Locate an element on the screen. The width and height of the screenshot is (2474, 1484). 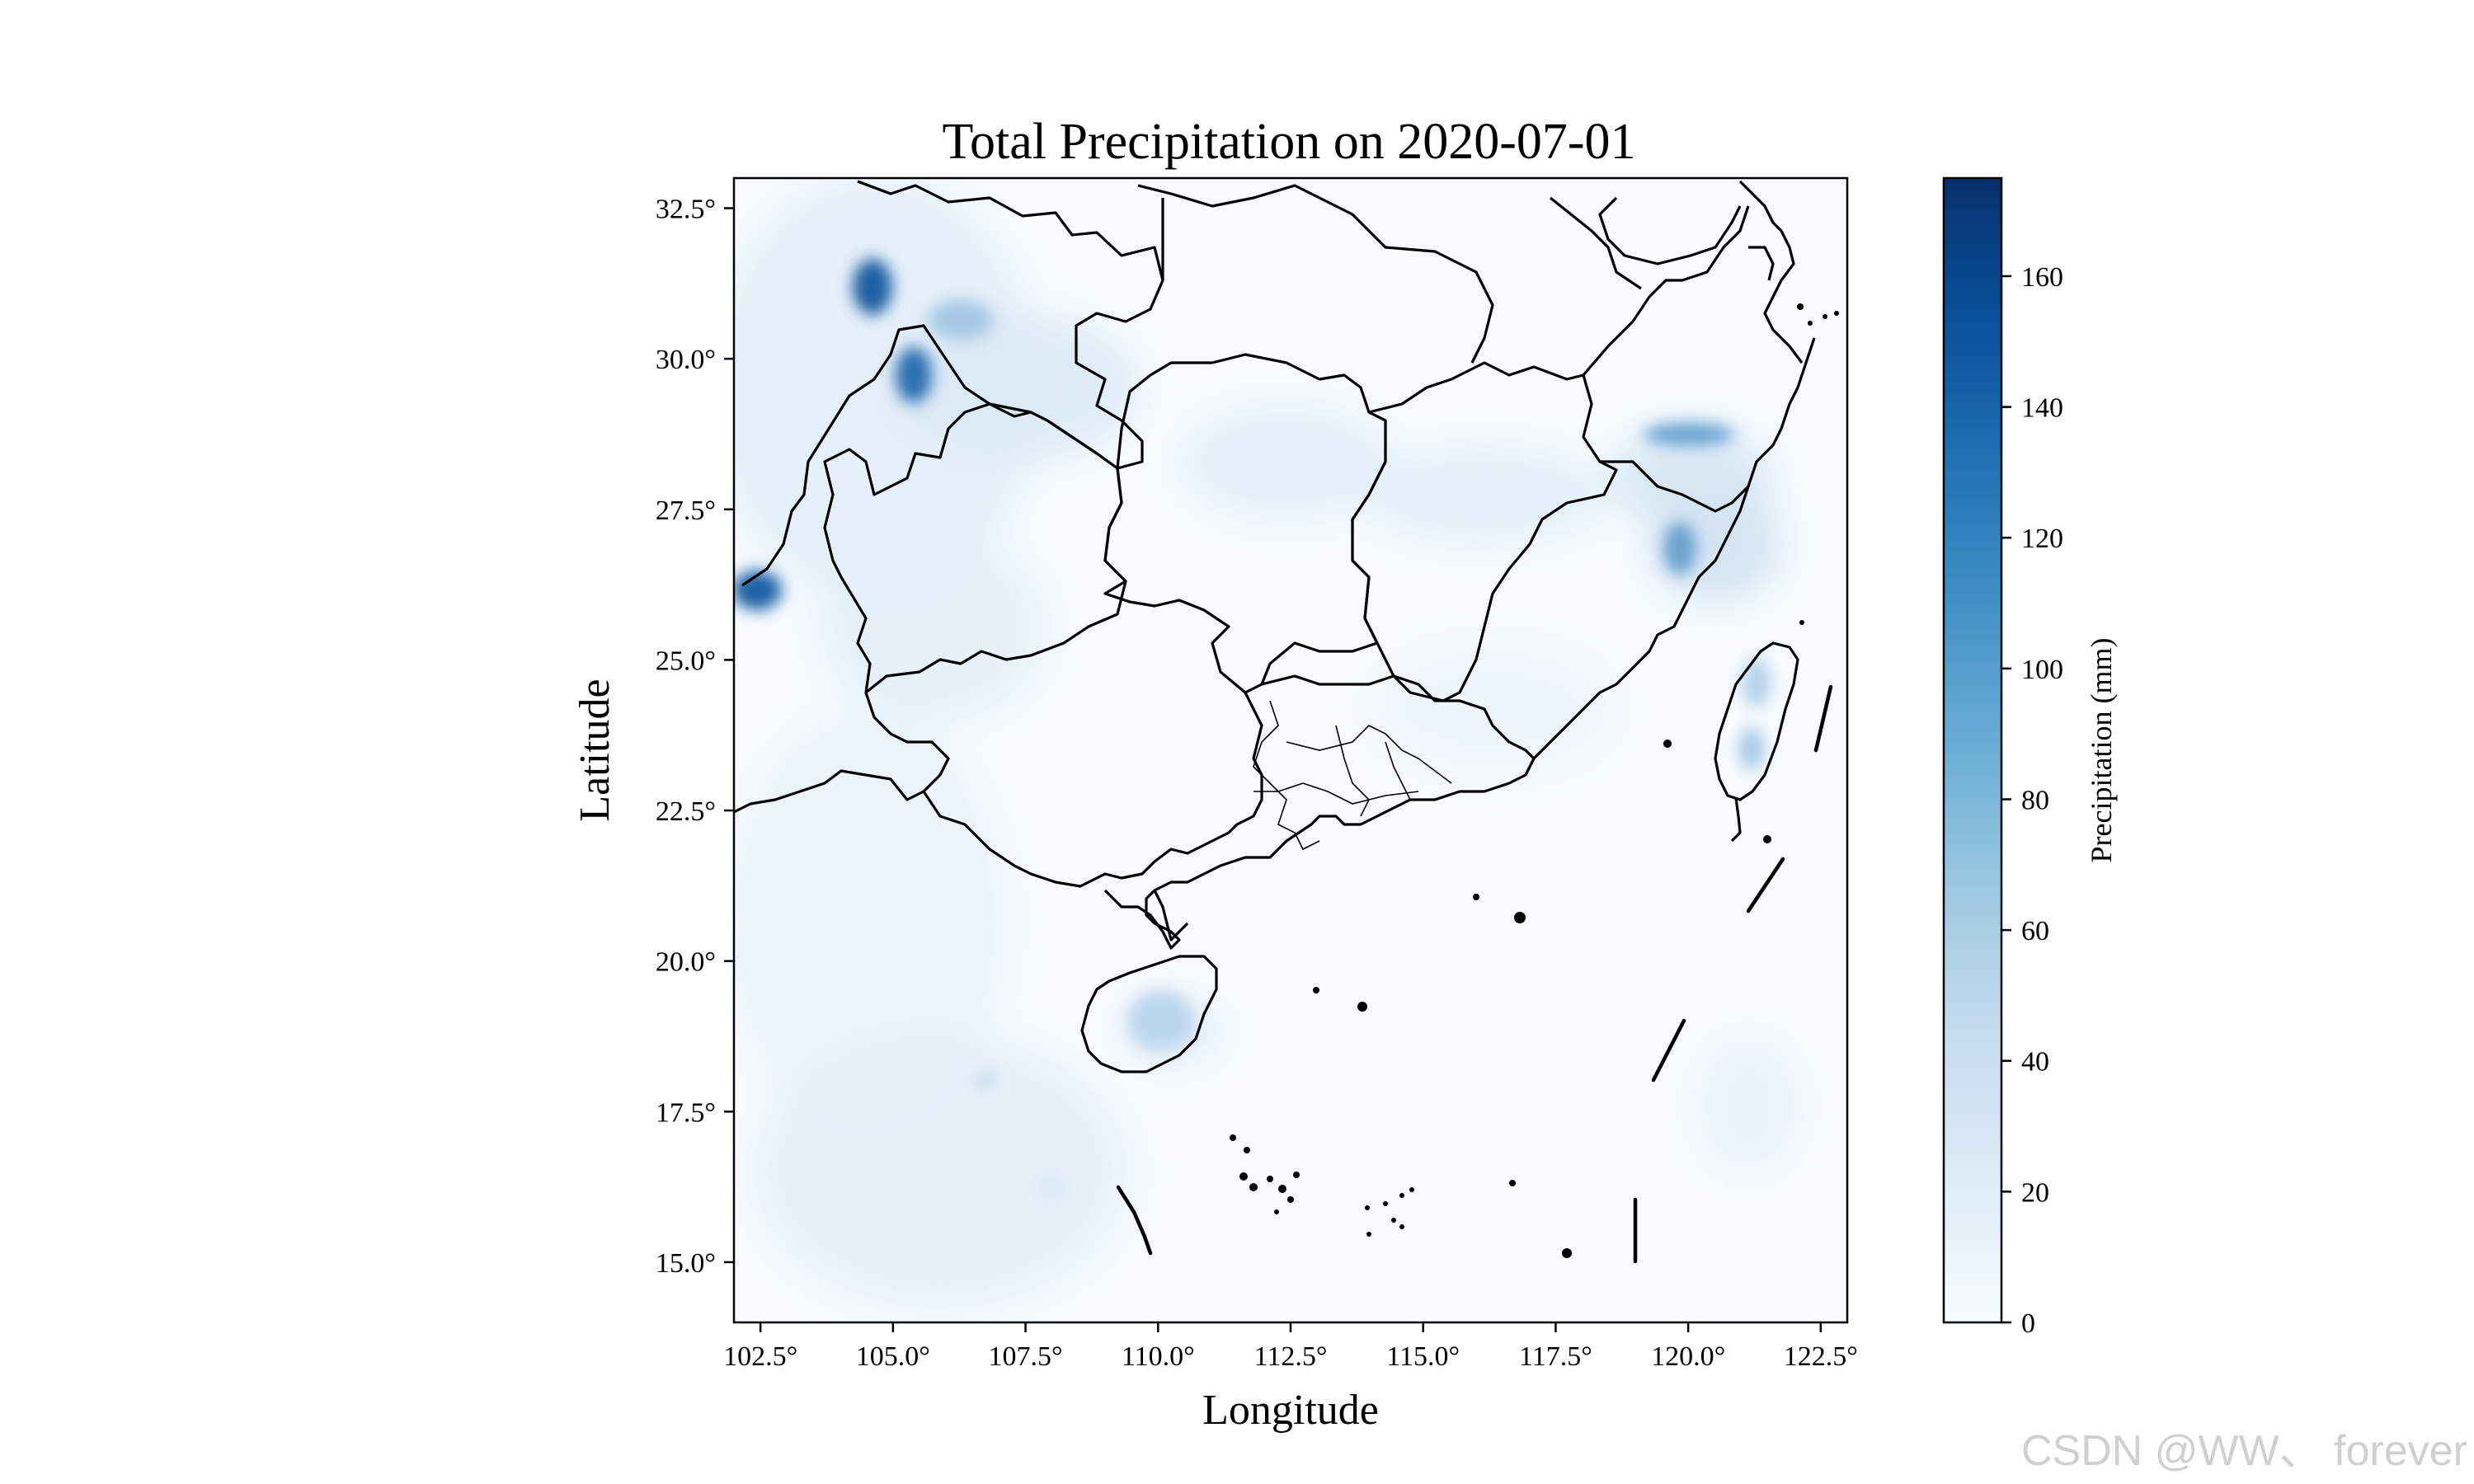
x-axis-label: Longitude is located at coordinates (1290, 1410).